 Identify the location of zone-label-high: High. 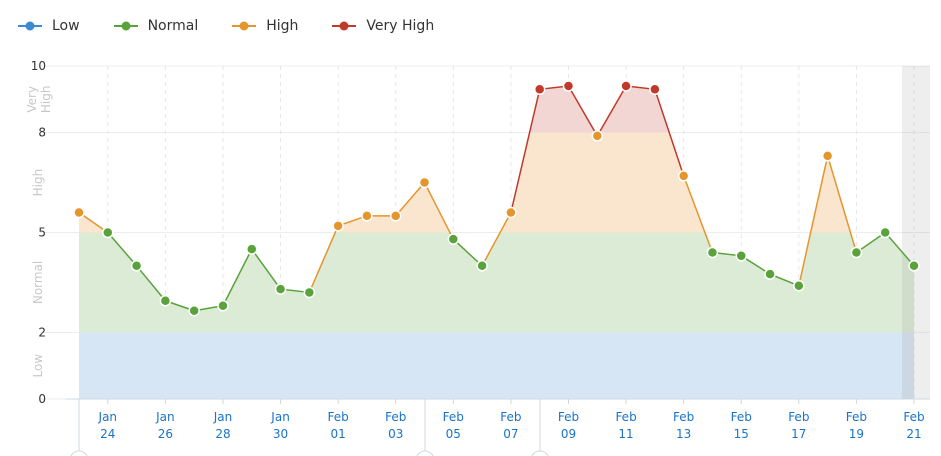
(38, 183).